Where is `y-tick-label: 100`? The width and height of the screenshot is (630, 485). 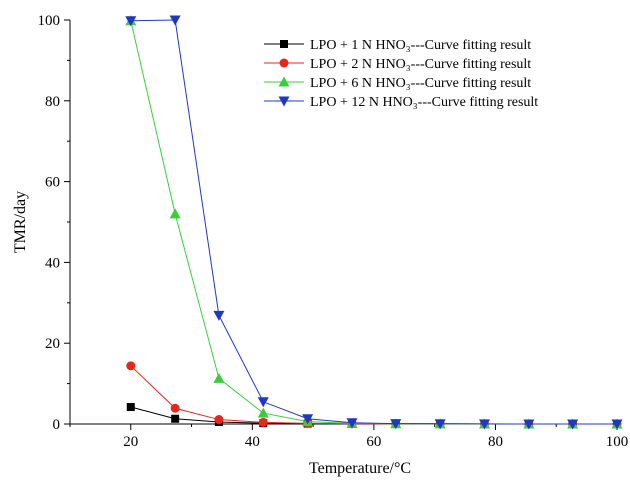 y-tick-label: 100 is located at coordinates (49, 21).